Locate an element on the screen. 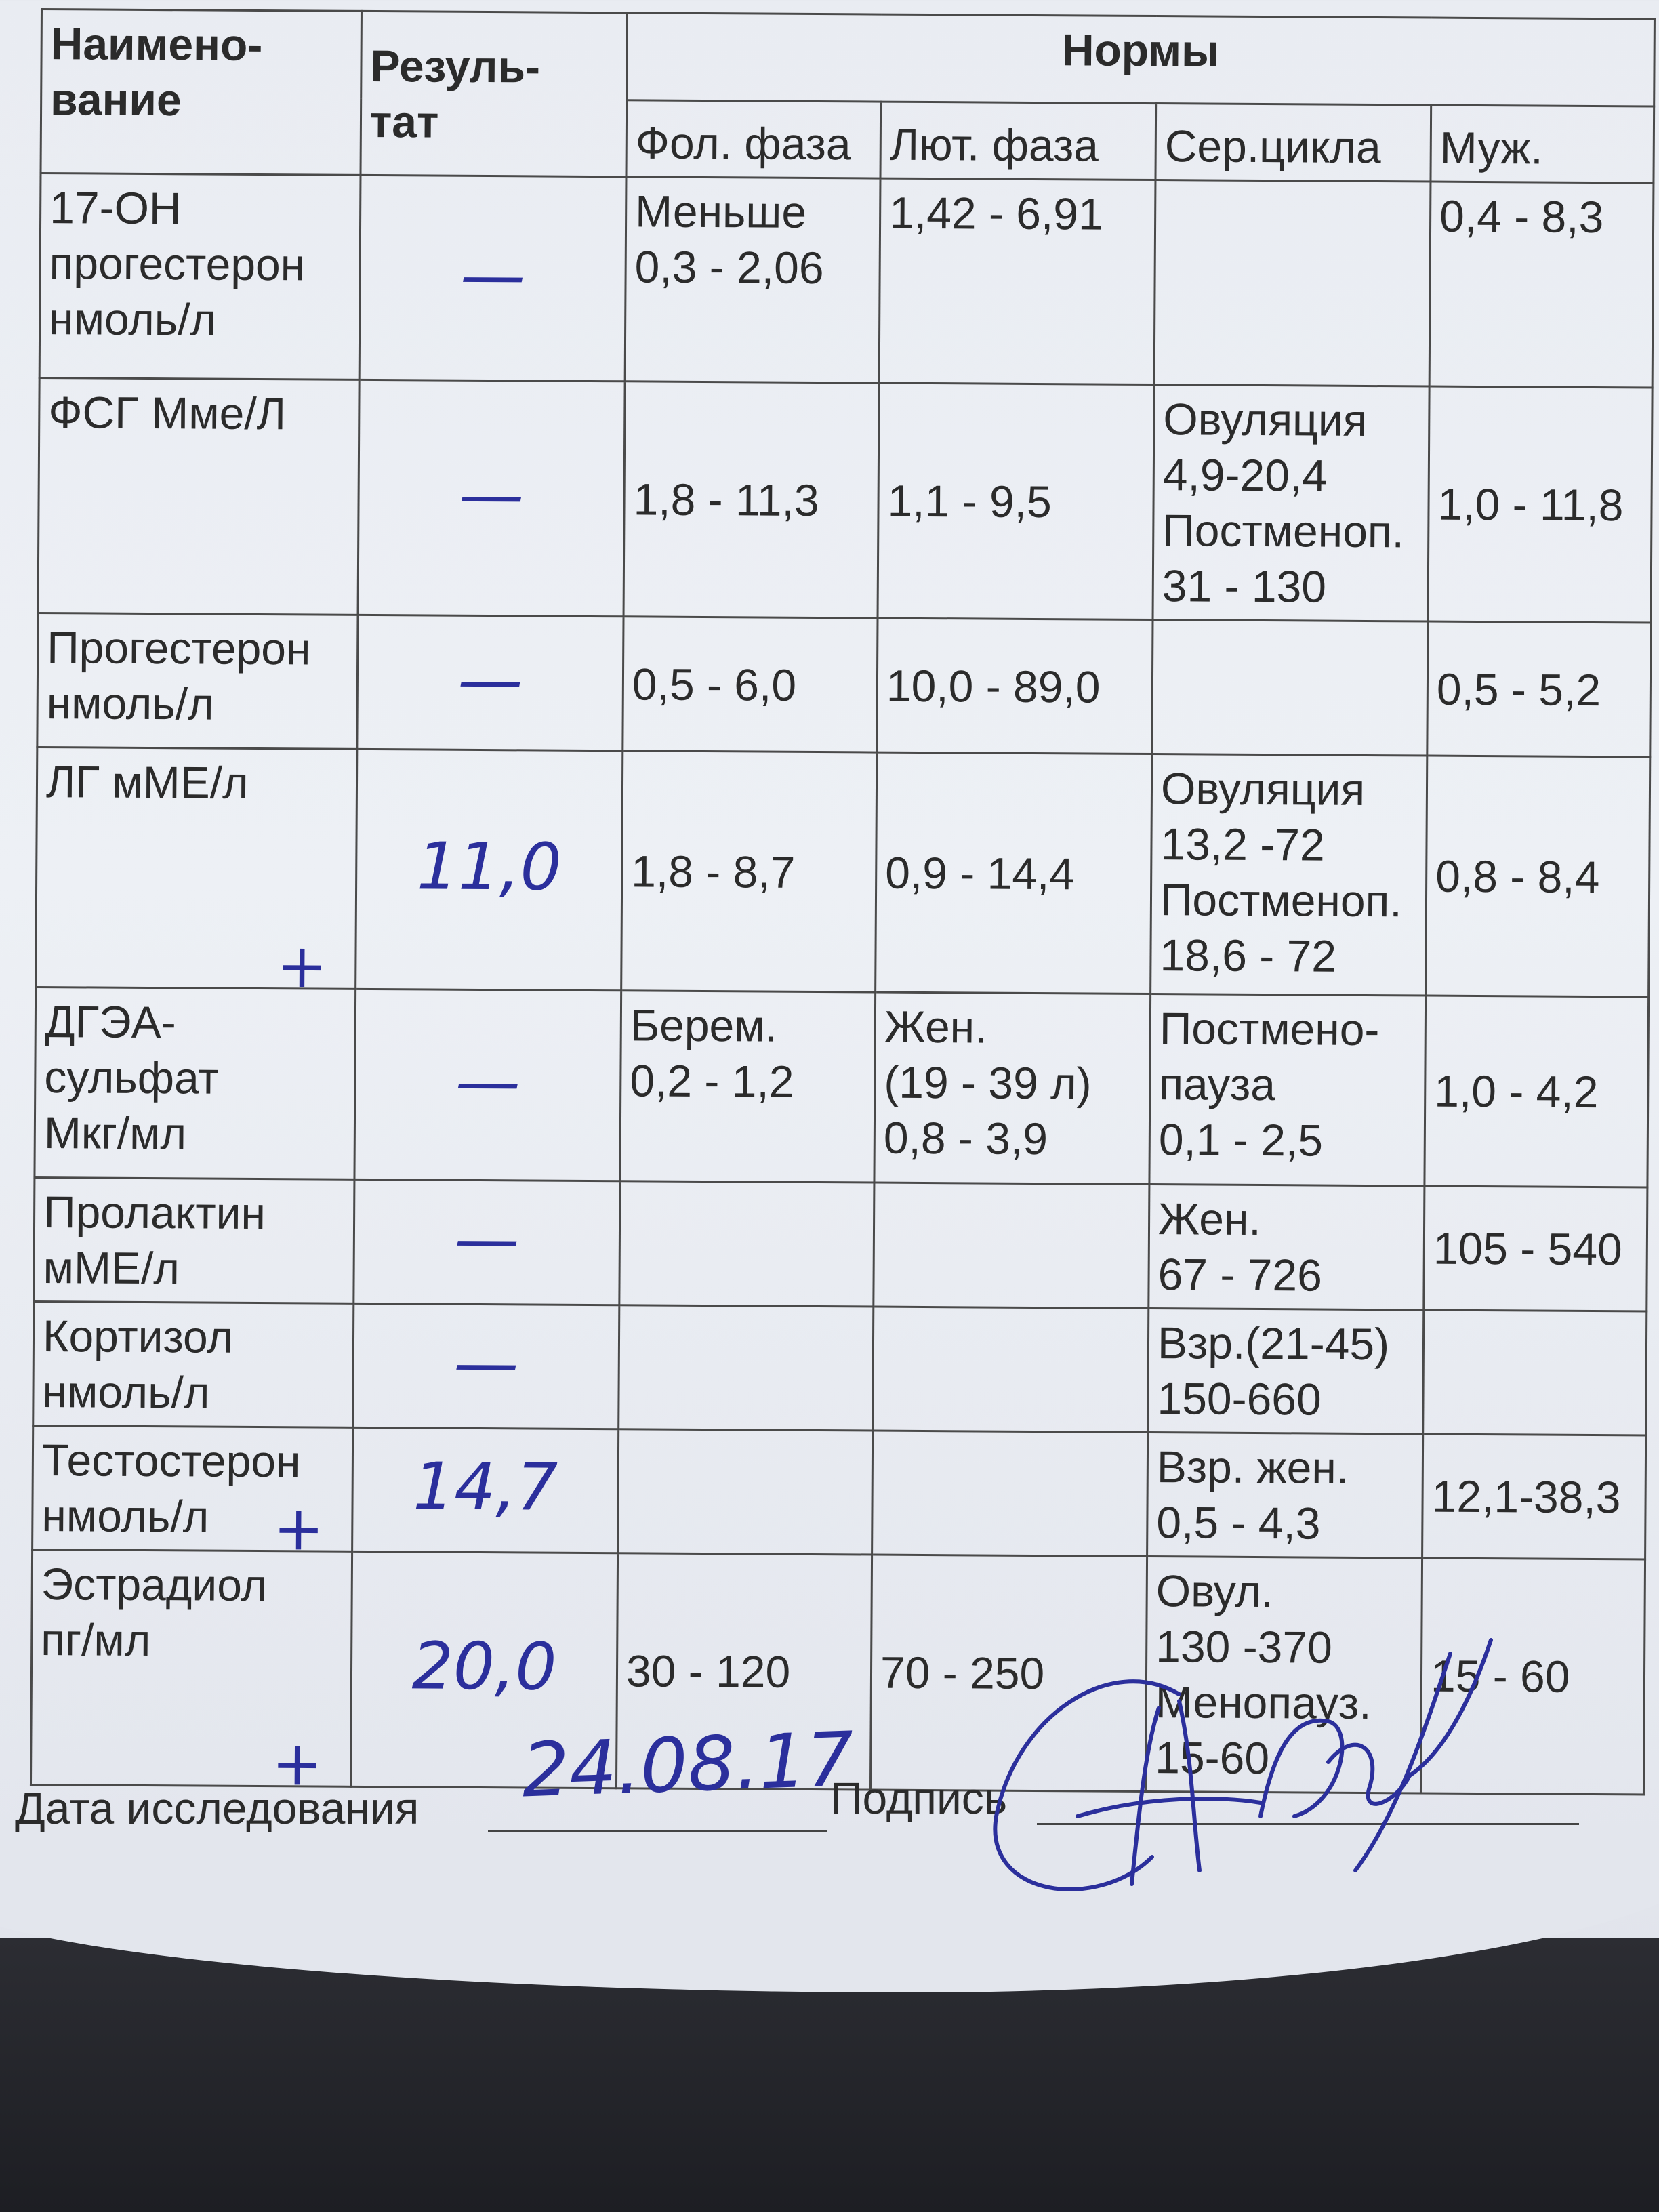 This screenshot has height=2212, width=1659. analyte-name-text: Кортизол нмоль/л is located at coordinates (138, 1364).